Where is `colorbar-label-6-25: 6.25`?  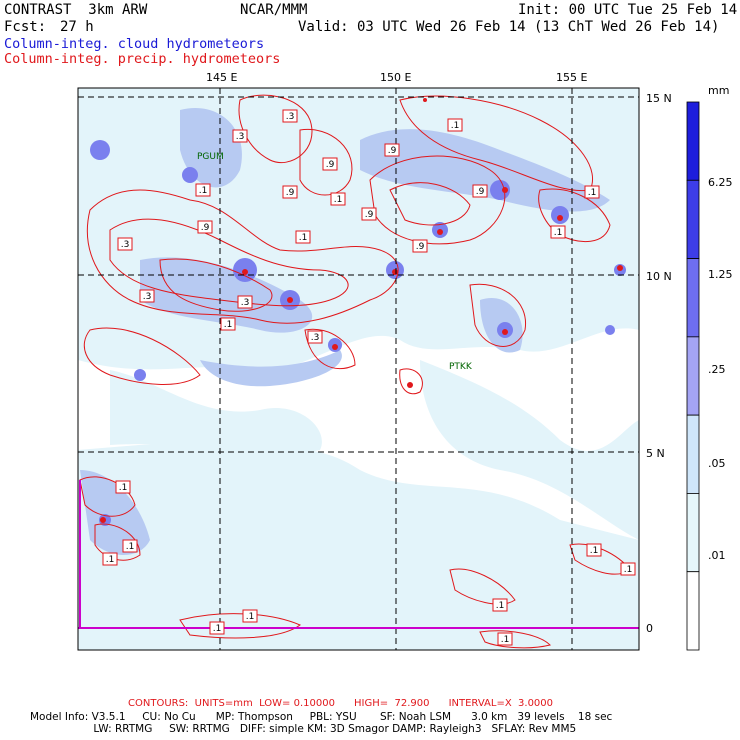 colorbar-label-6-25: 6.25 is located at coordinates (720, 182).